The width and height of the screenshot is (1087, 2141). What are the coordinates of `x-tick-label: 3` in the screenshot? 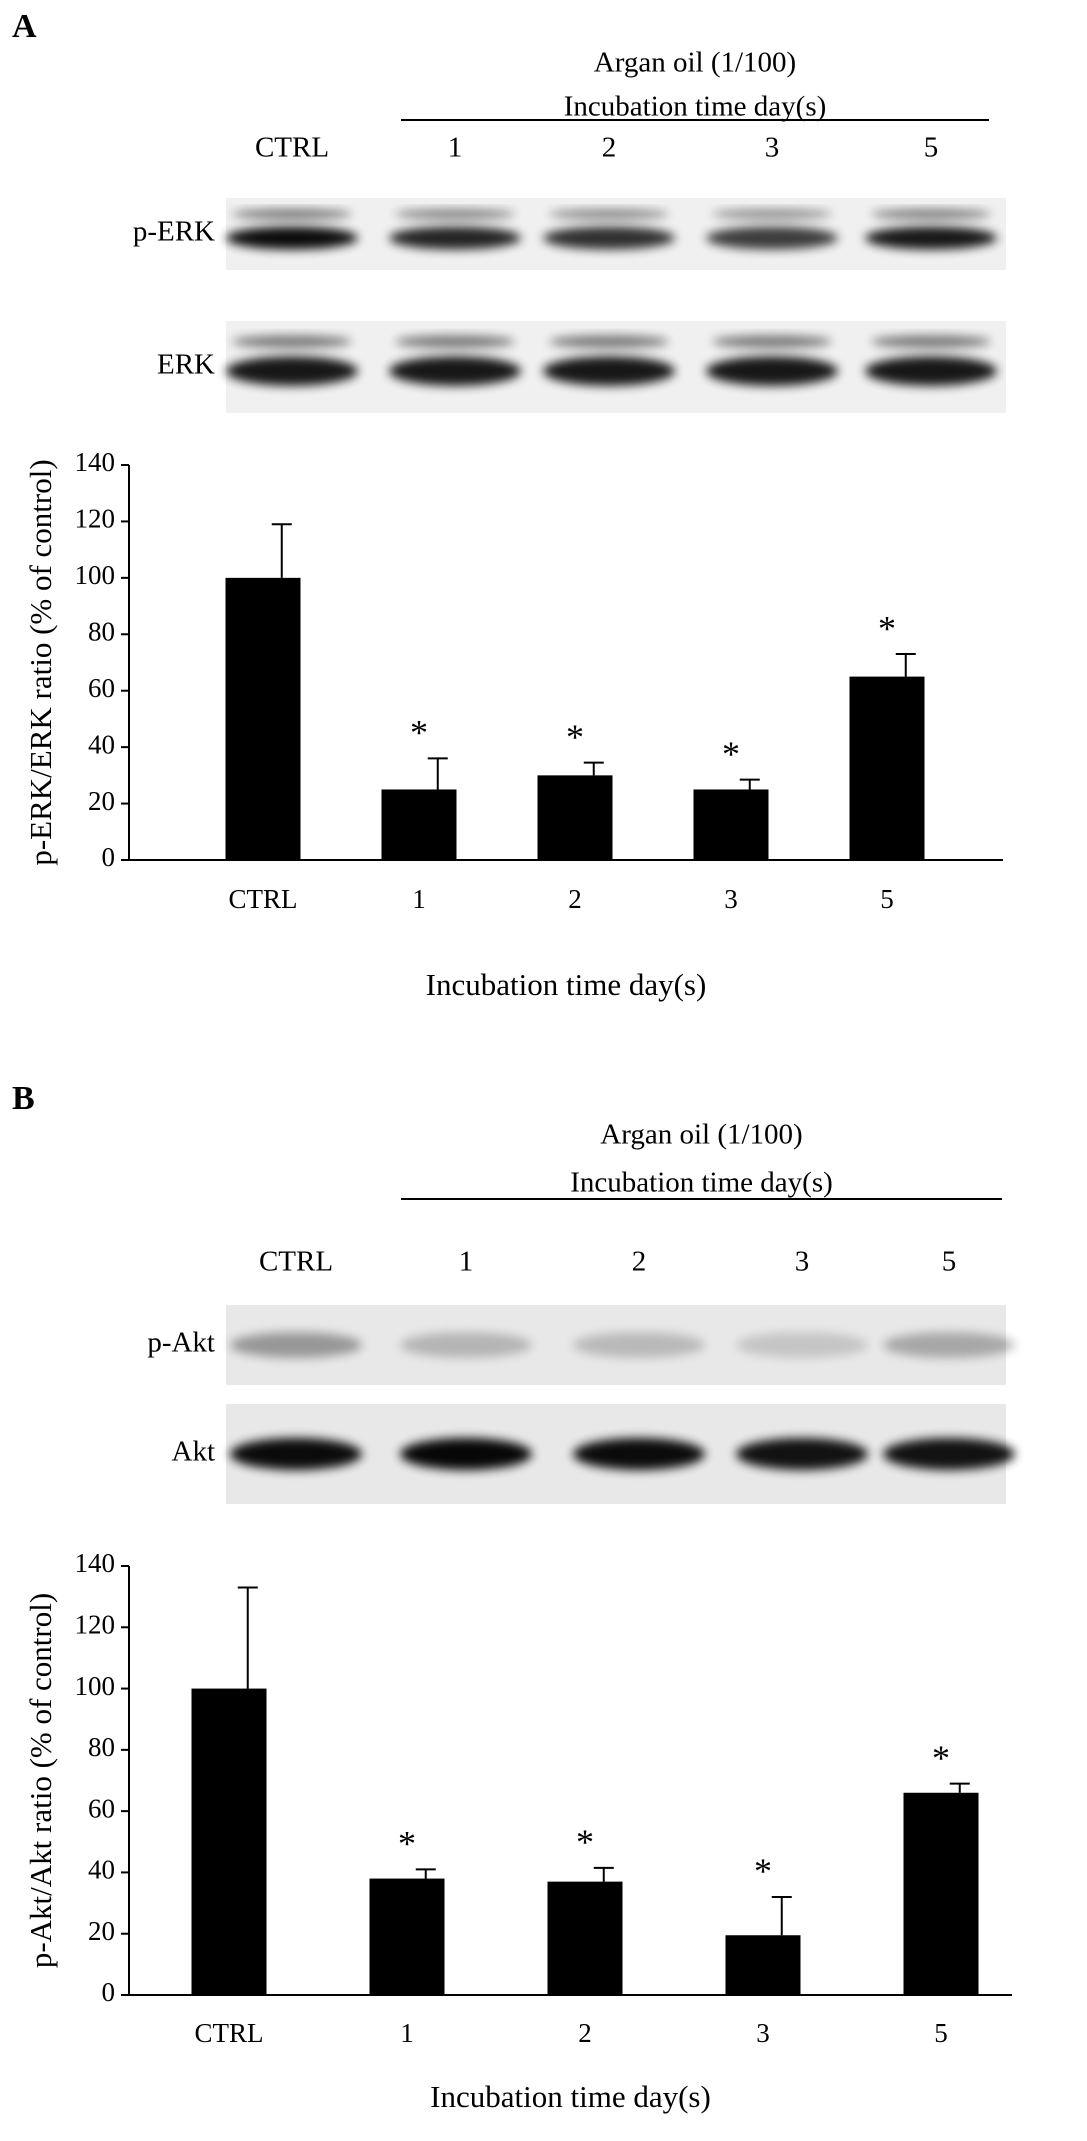 It's located at (763, 2033).